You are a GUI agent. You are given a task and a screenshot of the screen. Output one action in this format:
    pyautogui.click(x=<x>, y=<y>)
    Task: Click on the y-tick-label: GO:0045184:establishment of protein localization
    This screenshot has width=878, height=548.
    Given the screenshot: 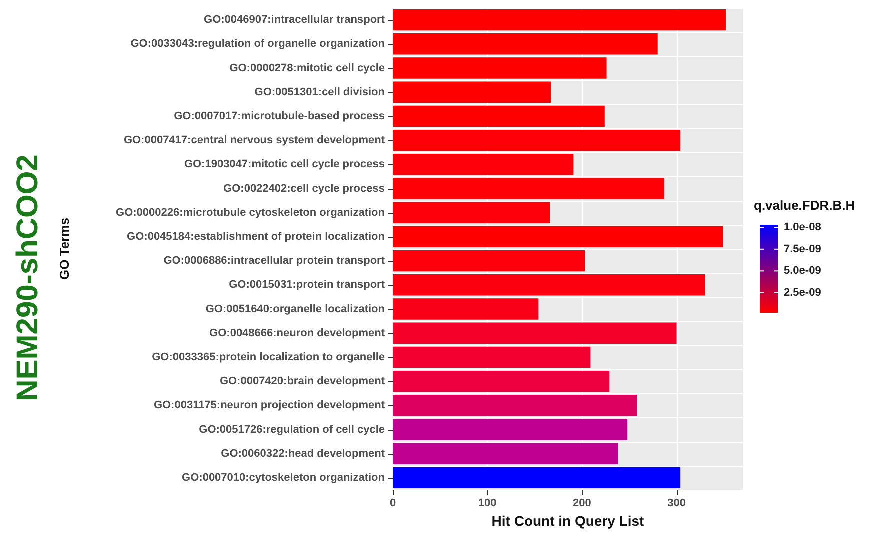 What is the action you would take?
    pyautogui.click(x=256, y=236)
    